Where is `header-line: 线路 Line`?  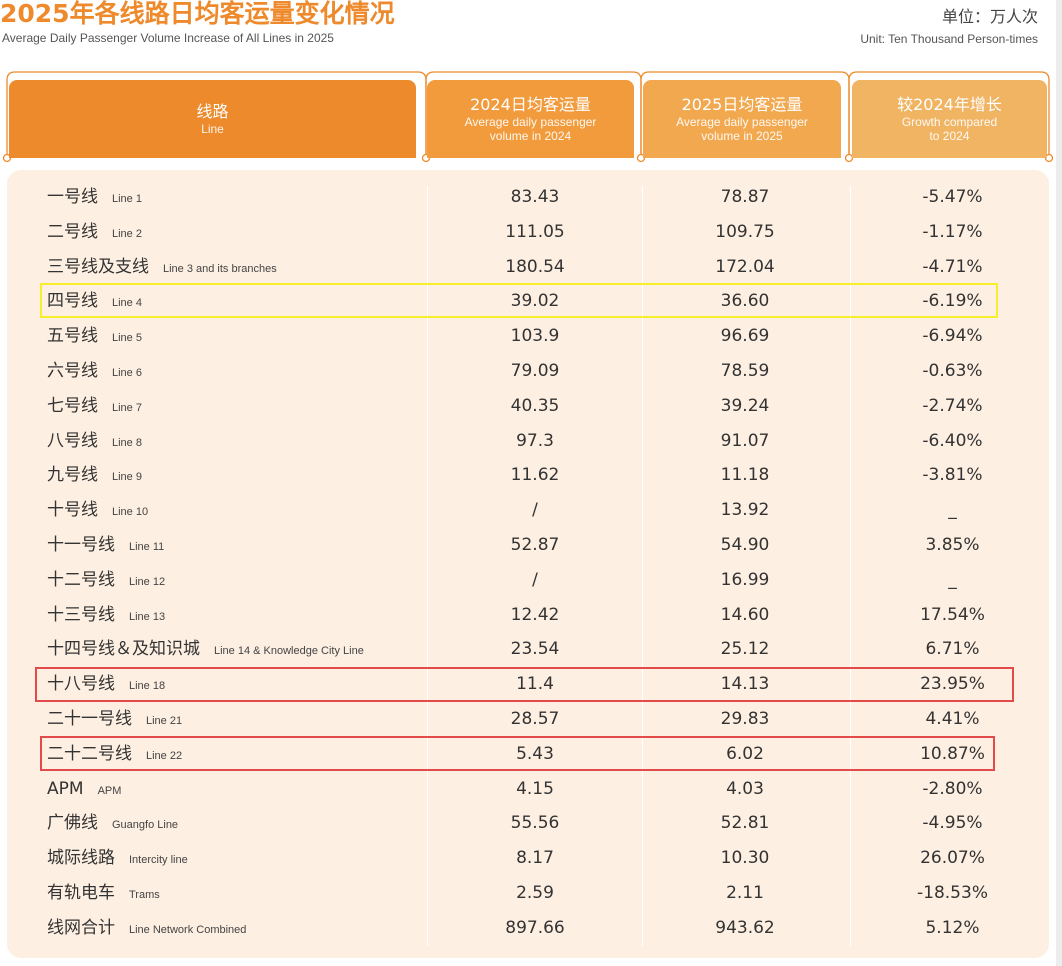 header-line: 线路 Line is located at coordinates (212, 119).